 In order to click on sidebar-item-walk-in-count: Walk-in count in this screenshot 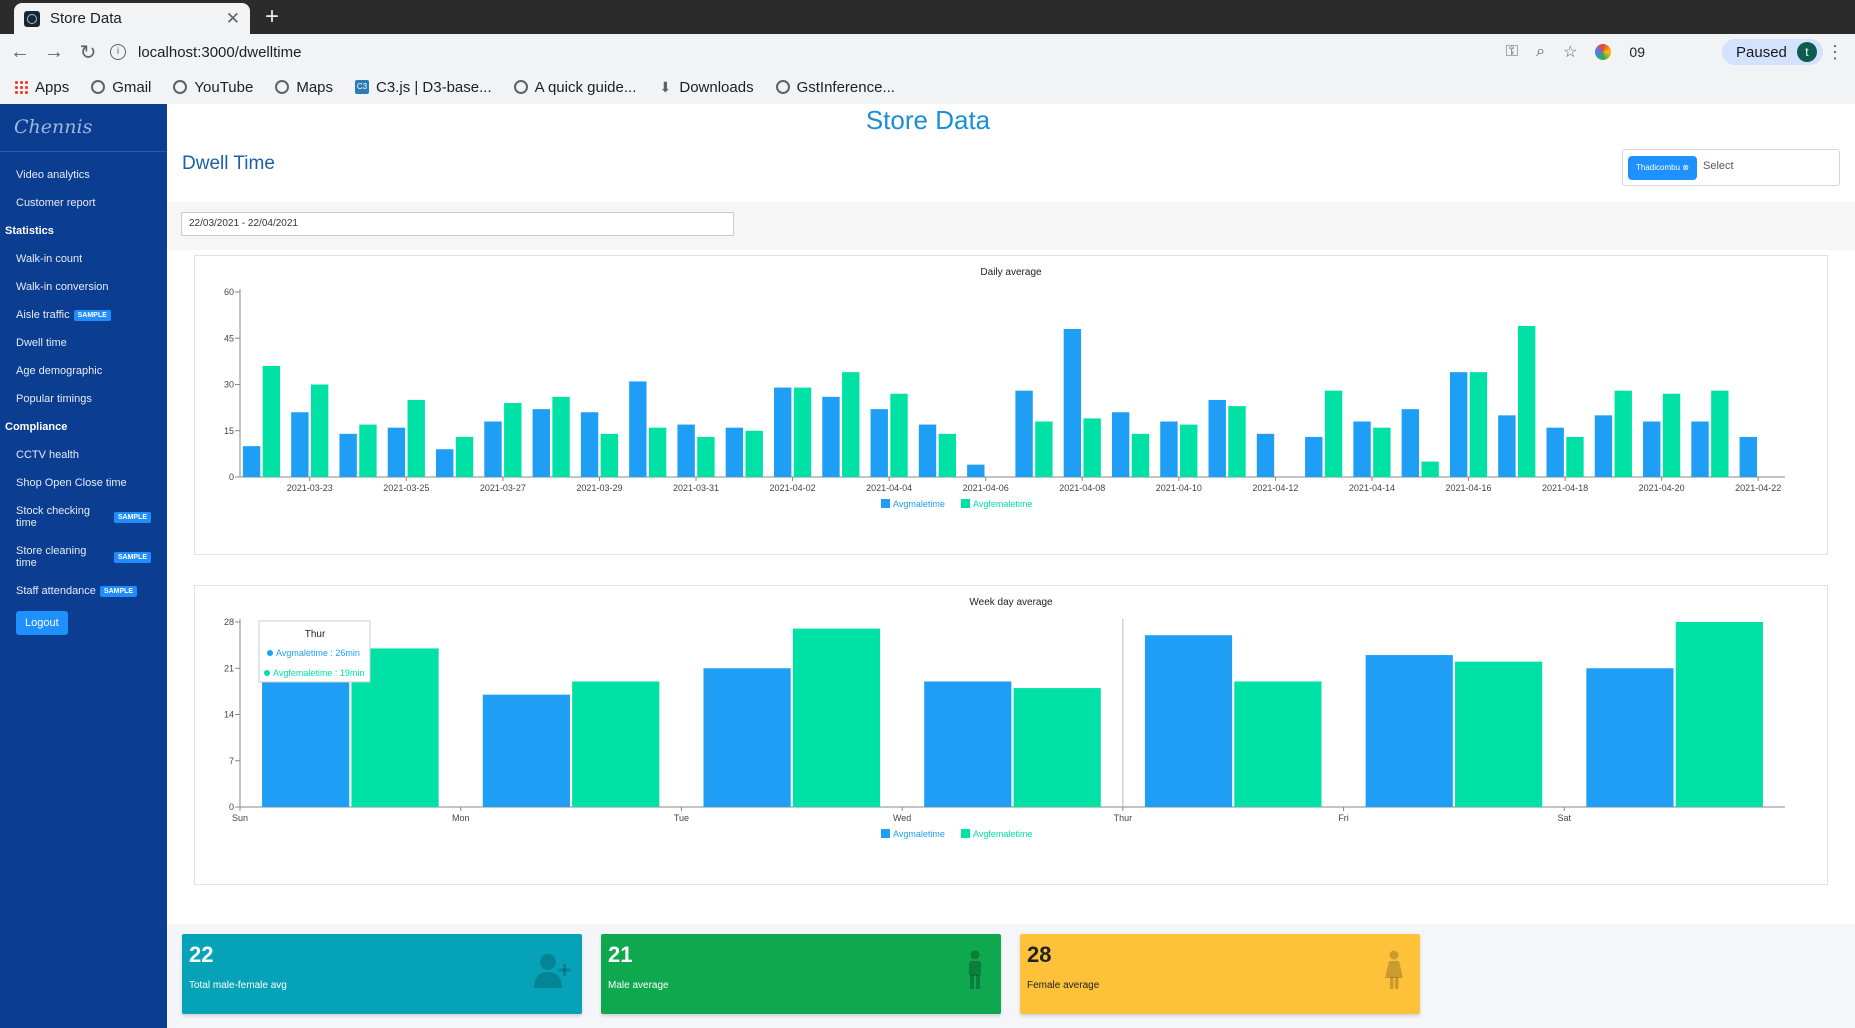, I will do `click(83, 259)`.